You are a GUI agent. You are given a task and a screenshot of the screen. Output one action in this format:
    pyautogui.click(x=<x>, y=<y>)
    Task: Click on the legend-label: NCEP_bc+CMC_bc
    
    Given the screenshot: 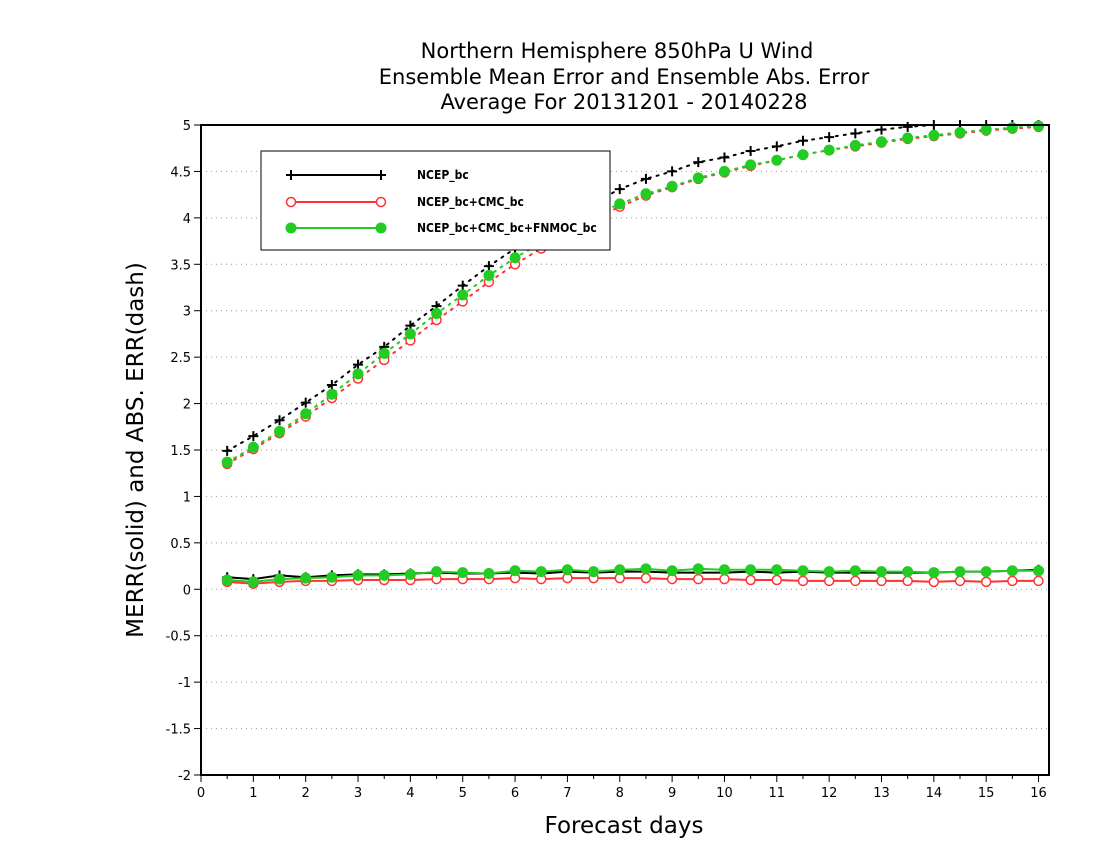 What is the action you would take?
    pyautogui.click(x=470, y=202)
    